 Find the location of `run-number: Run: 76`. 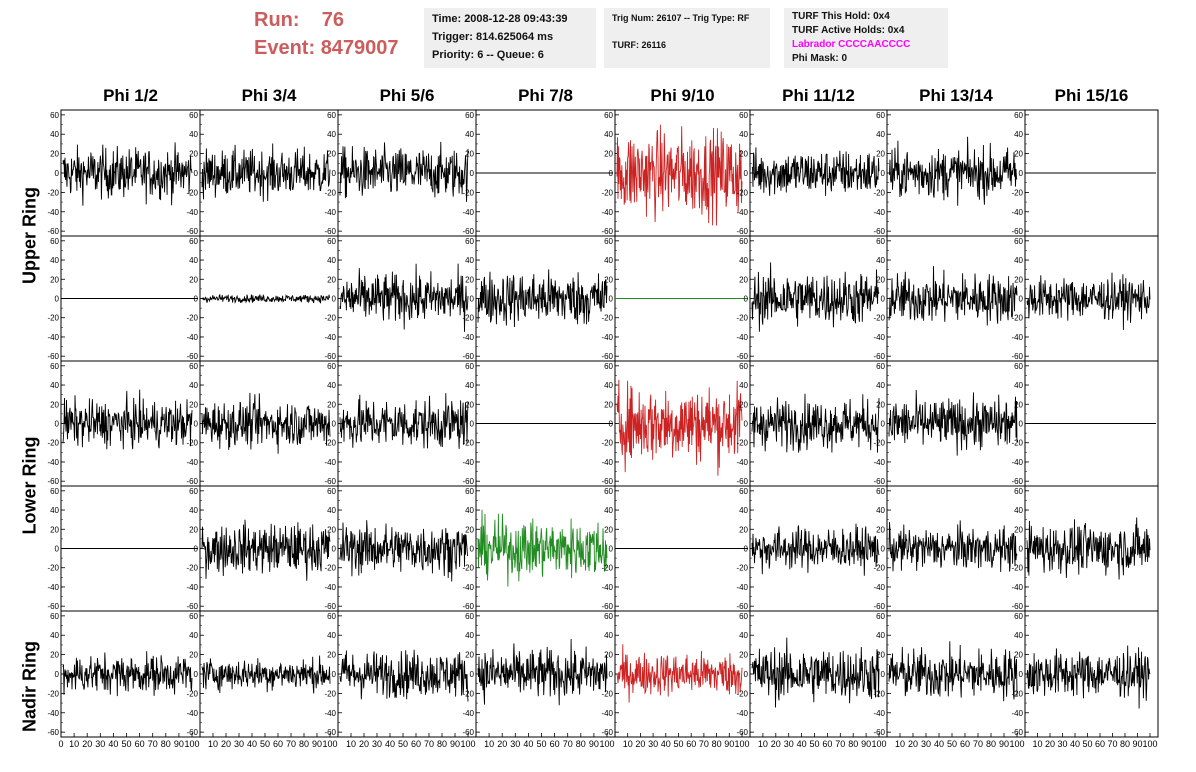

run-number: Run: 76 is located at coordinates (299, 20).